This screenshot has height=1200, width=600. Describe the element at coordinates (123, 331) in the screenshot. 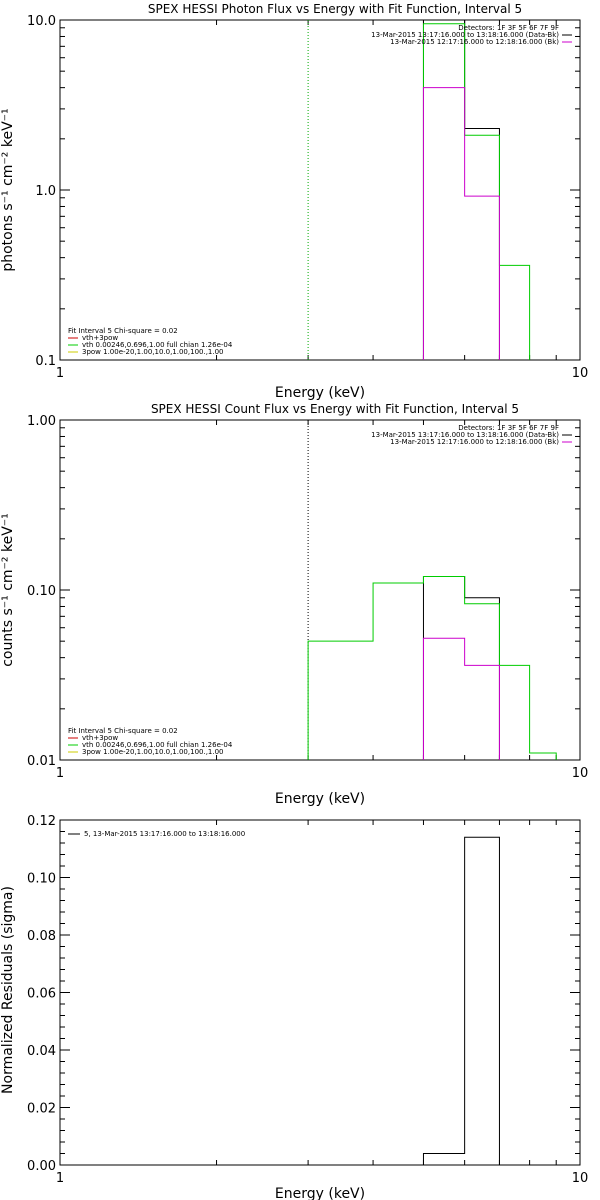

I see `photon-flux-fit-legend-entry: Fit Interval 5 Chi-square = 0.02` at that location.